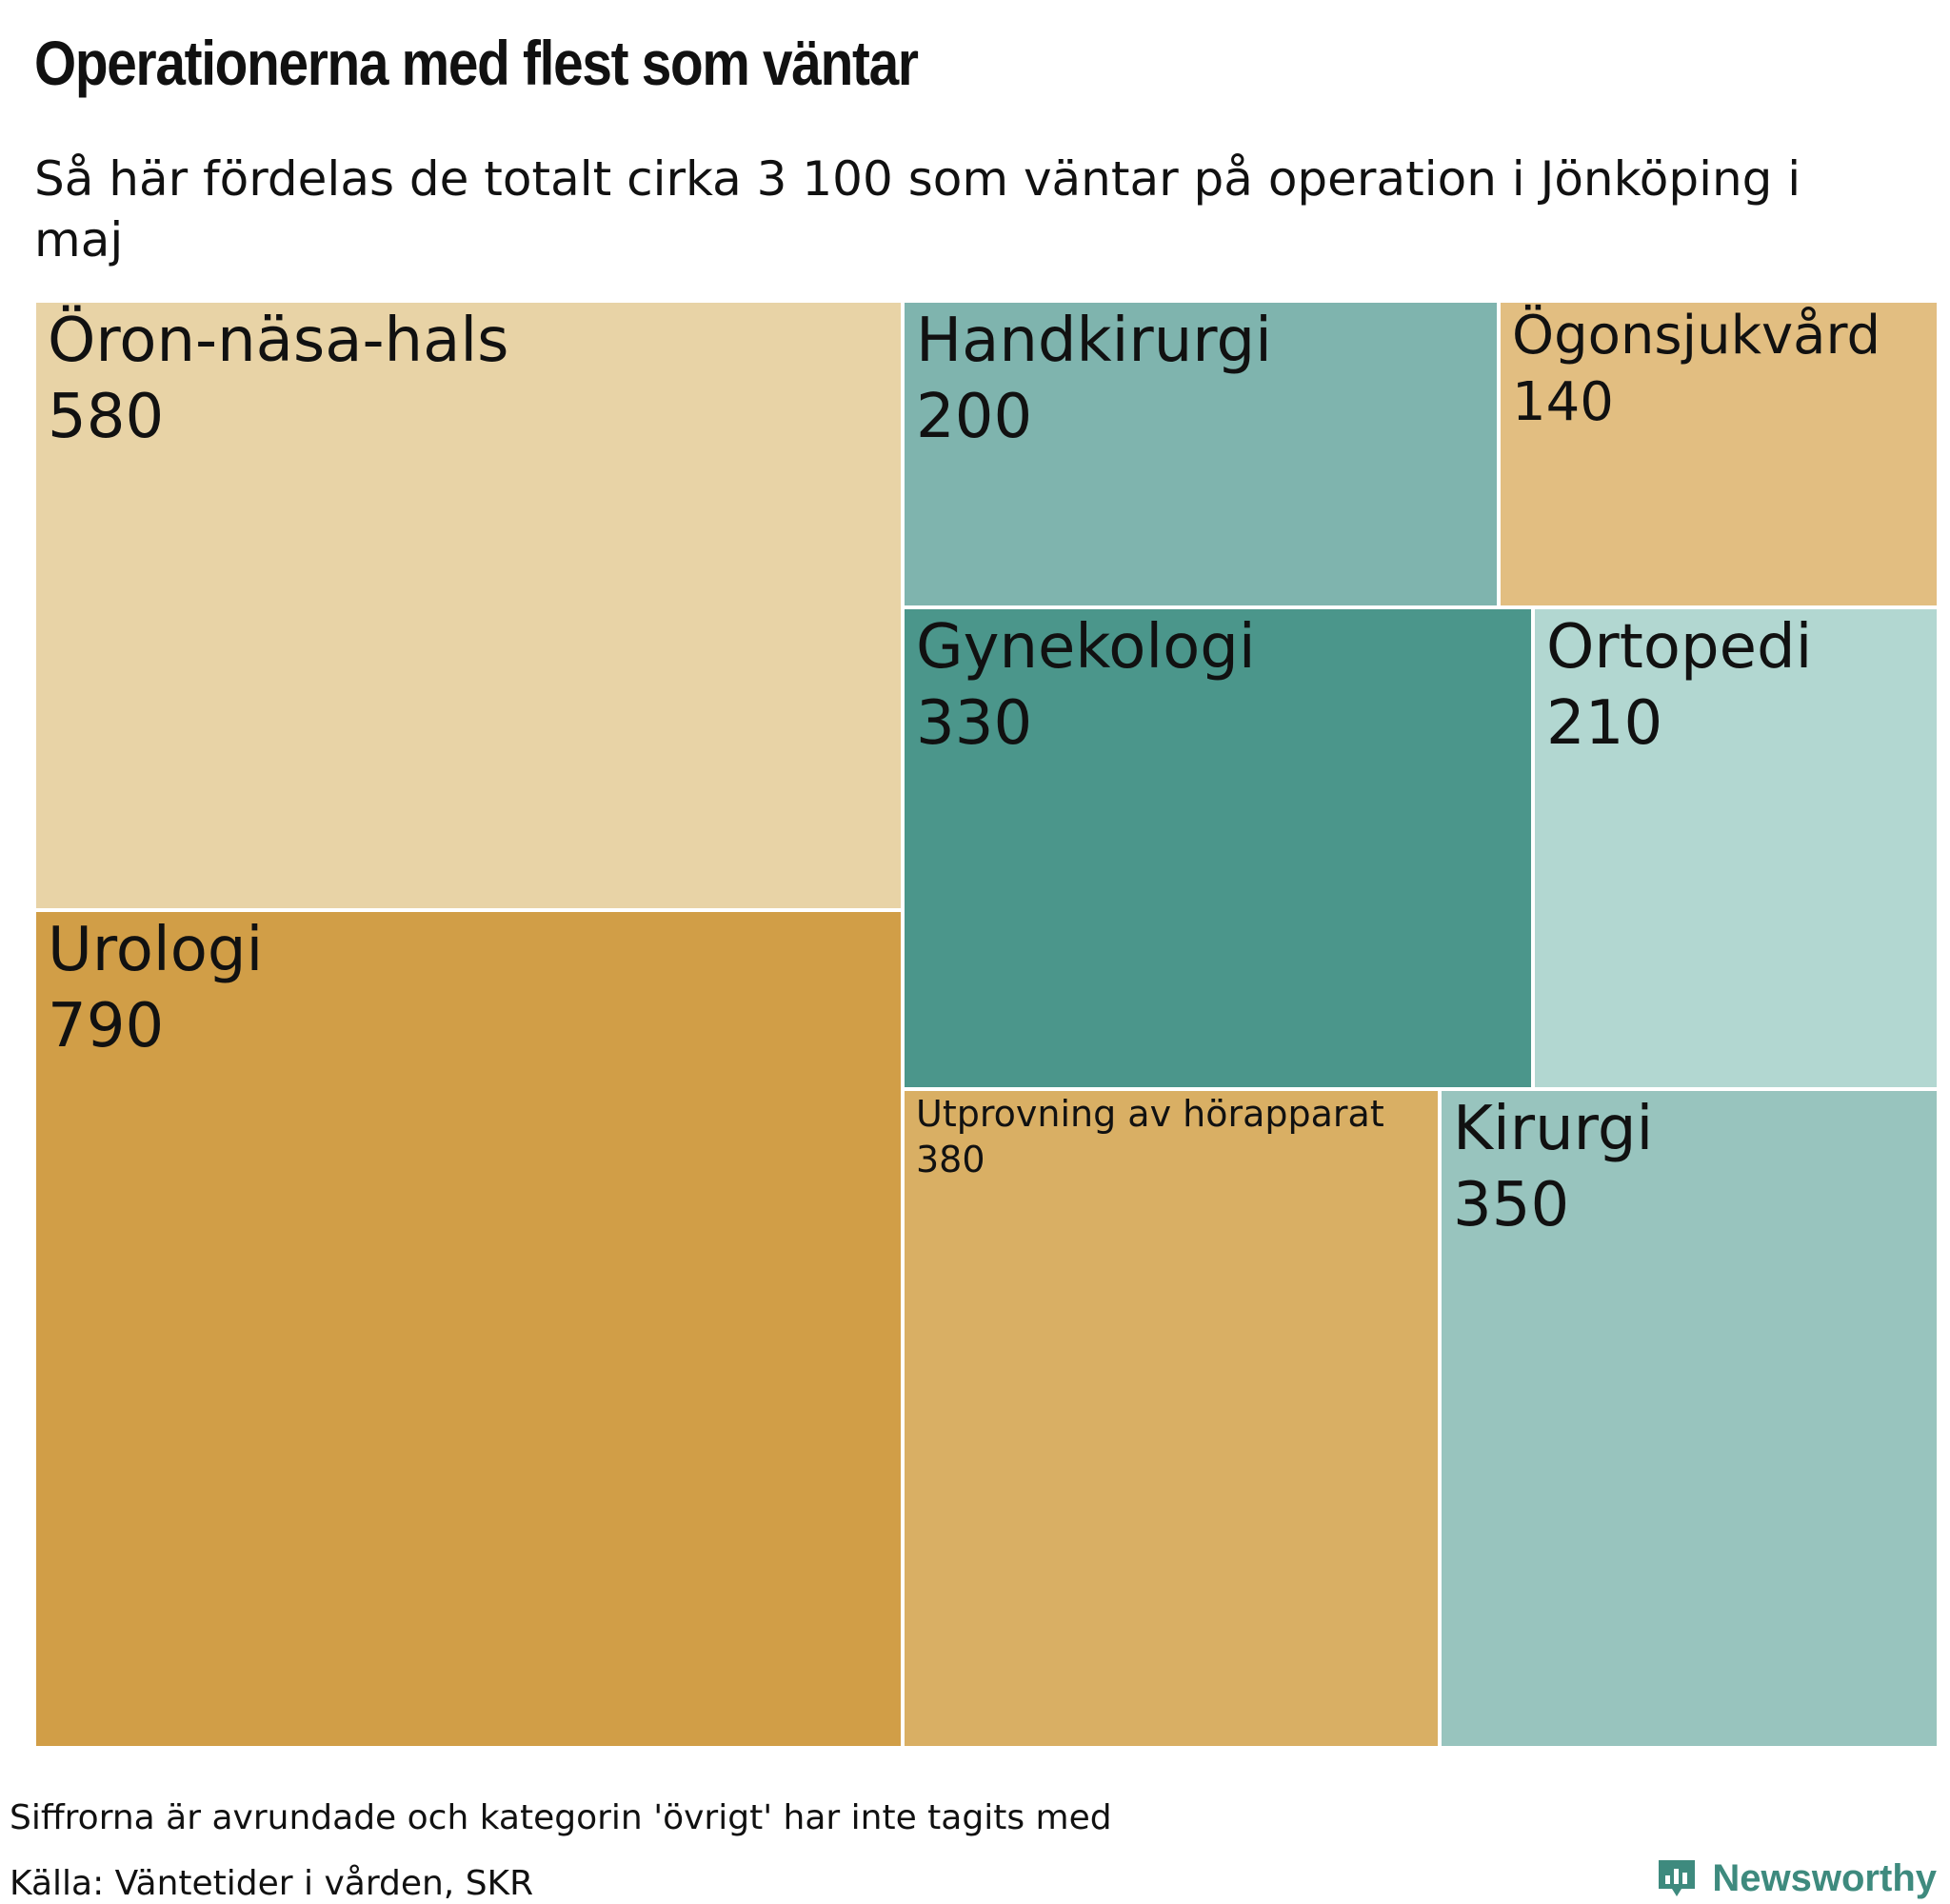 The height and width of the screenshot is (1904, 1950). Describe the element at coordinates (155, 988) in the screenshot. I see `treemap-label: Urologi 790` at that location.